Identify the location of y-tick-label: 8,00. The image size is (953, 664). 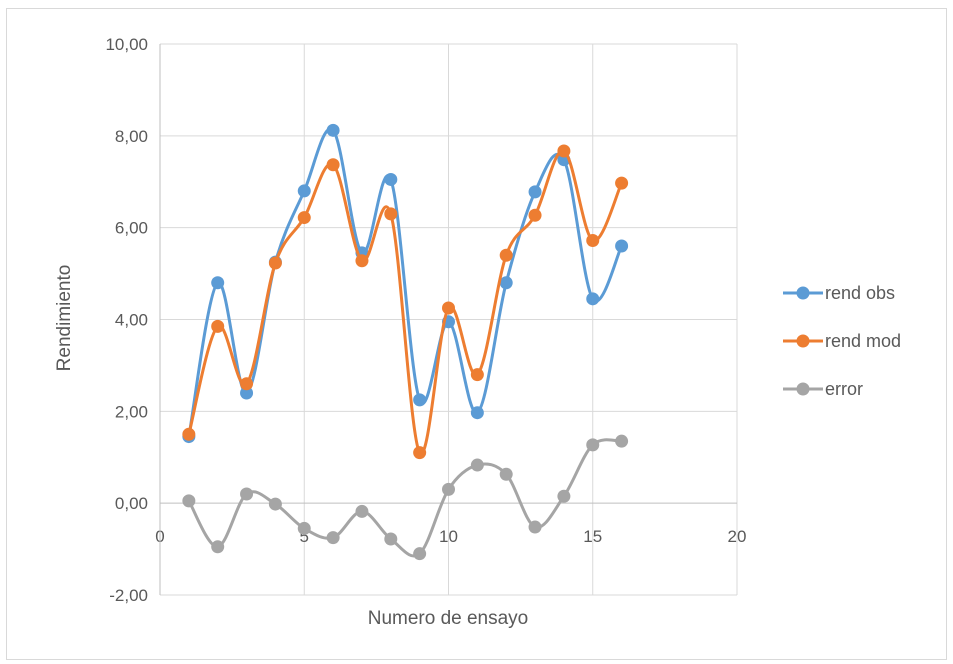
(131, 136).